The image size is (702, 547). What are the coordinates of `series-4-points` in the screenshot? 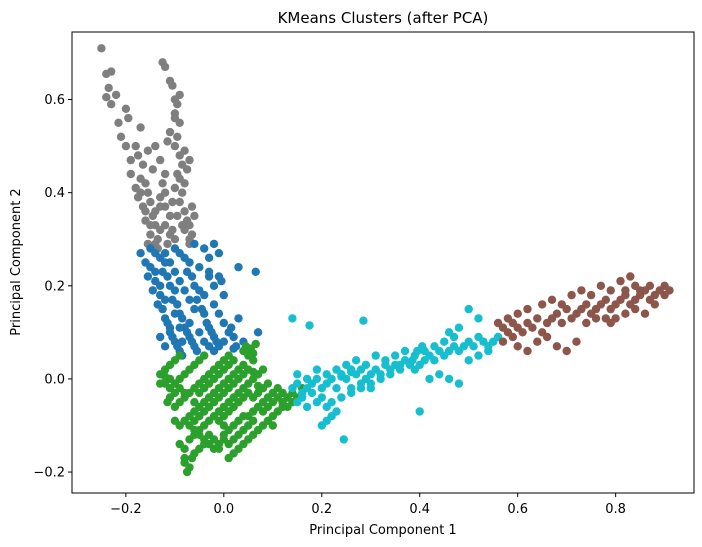 It's located at (583, 314).